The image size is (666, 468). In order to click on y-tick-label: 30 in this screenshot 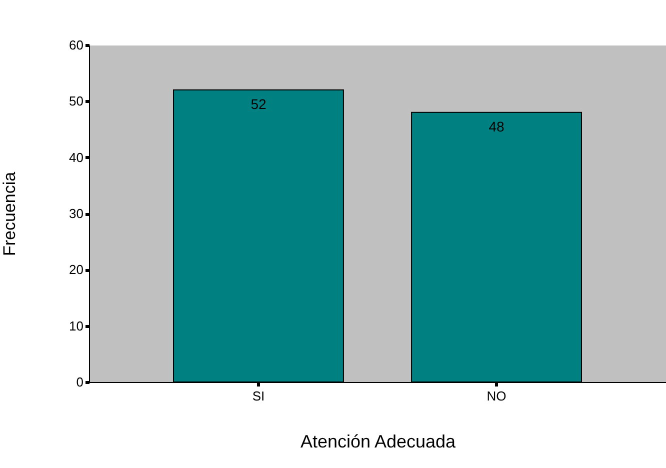, I will do `click(76, 213)`.